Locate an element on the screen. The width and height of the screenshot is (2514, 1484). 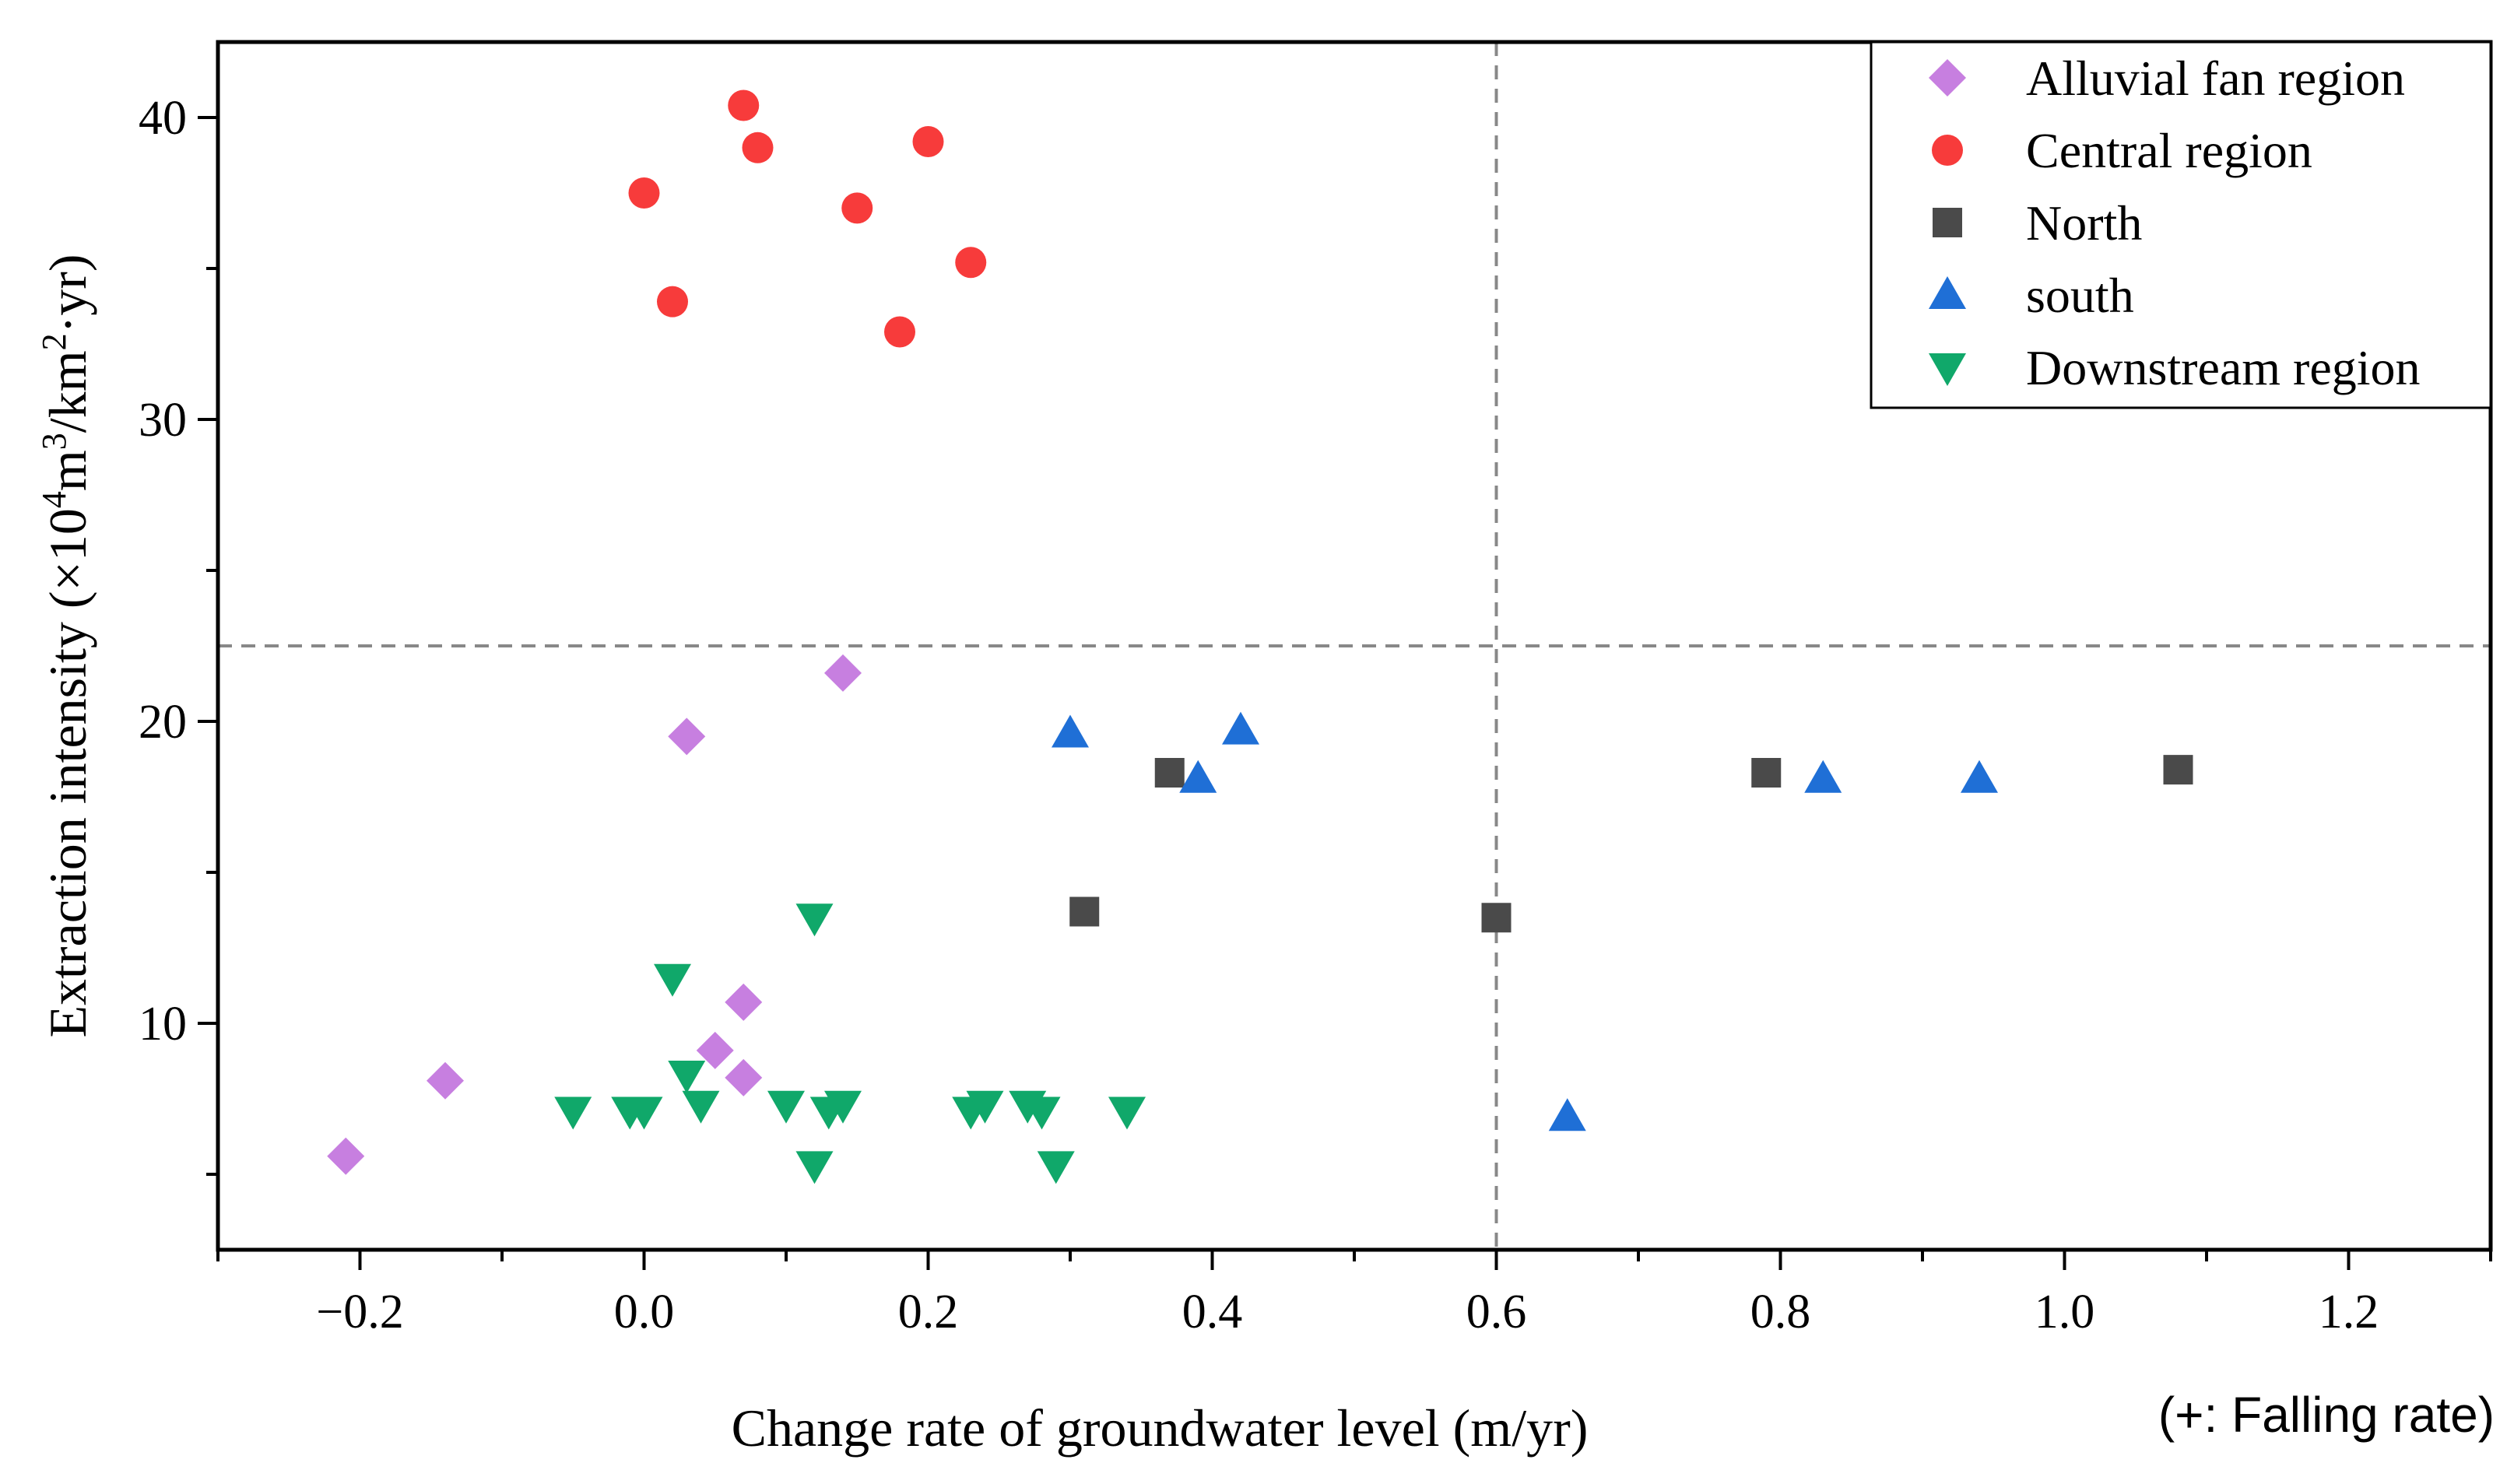
legend-label-alluvial-fan-region: Alluvial fan region is located at coordinates (2215, 78).